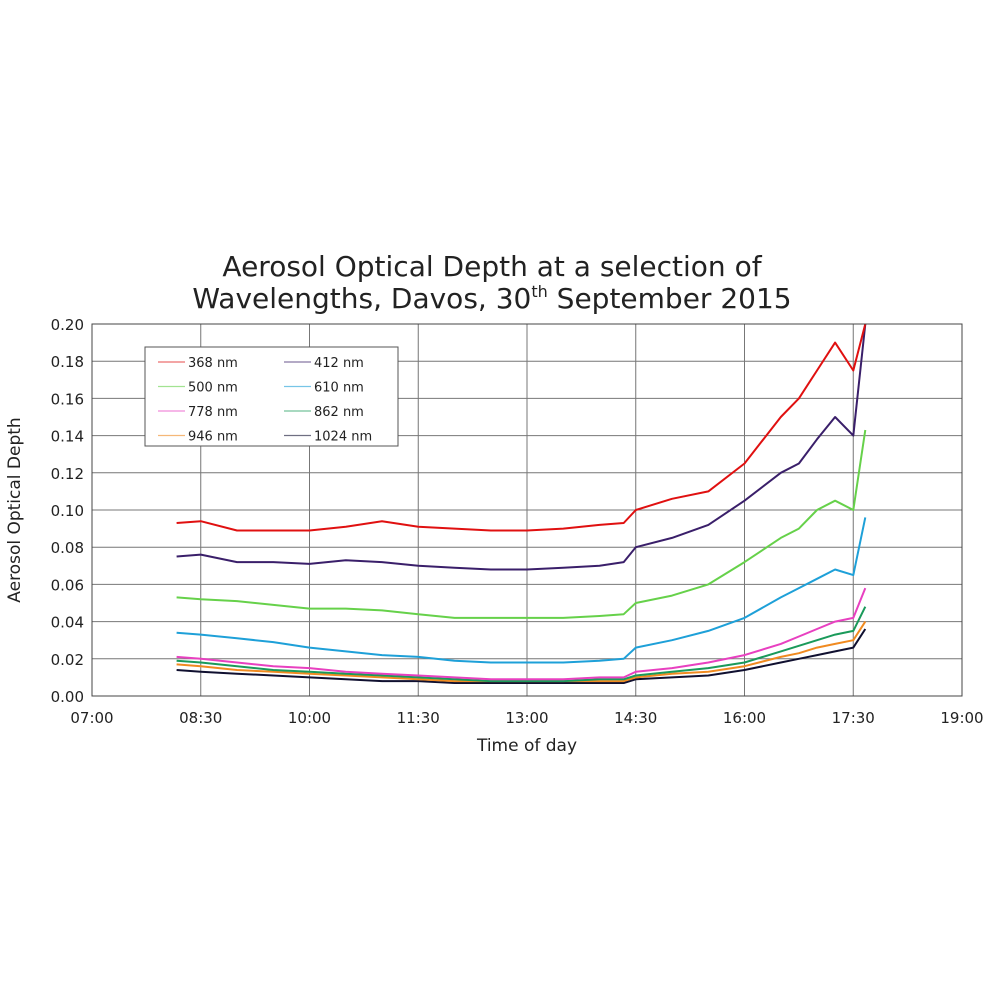 The image size is (1000, 1000). I want to click on chart-title-line2: Wavelengths, Davos, 30th September 2015, so click(491, 298).